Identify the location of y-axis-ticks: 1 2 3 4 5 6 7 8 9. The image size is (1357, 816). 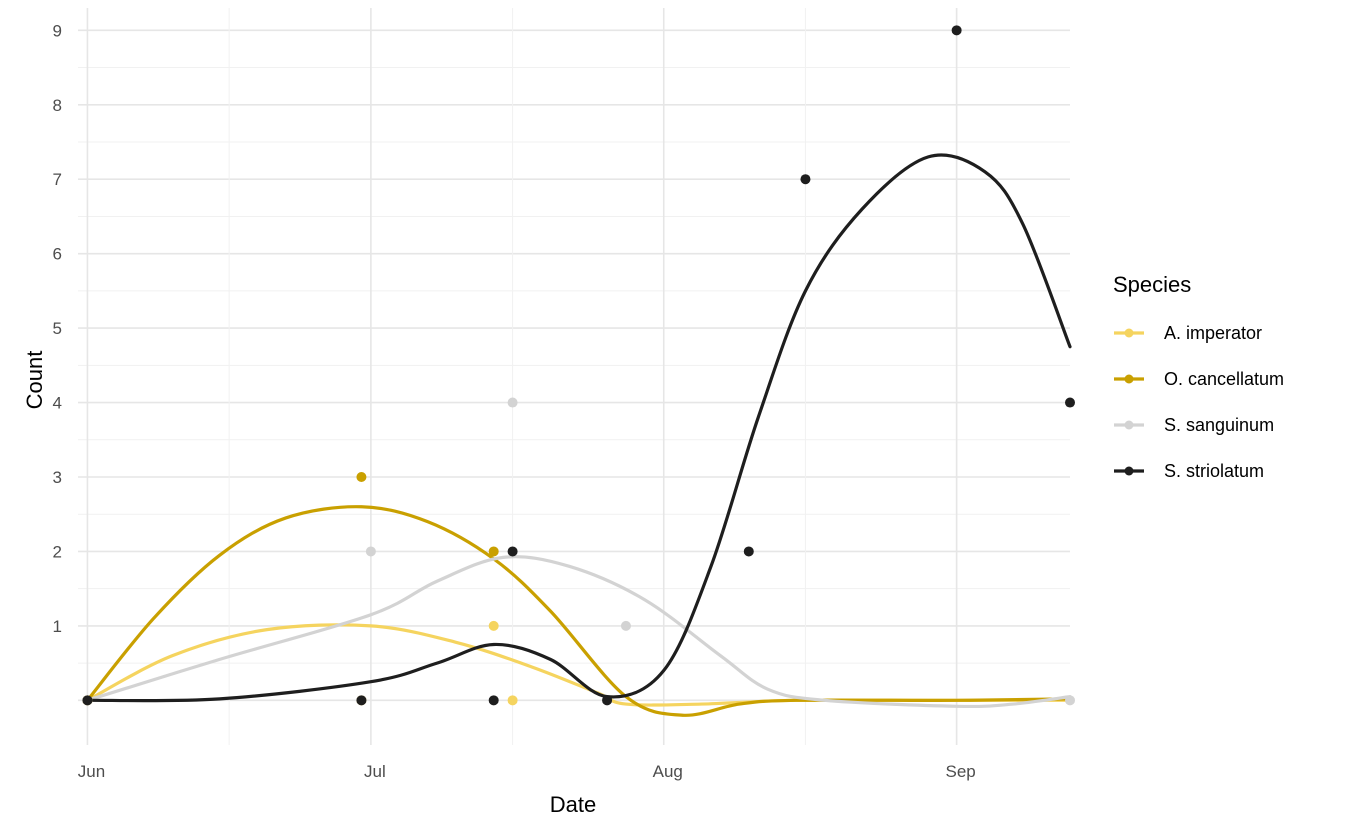
(57, 328).